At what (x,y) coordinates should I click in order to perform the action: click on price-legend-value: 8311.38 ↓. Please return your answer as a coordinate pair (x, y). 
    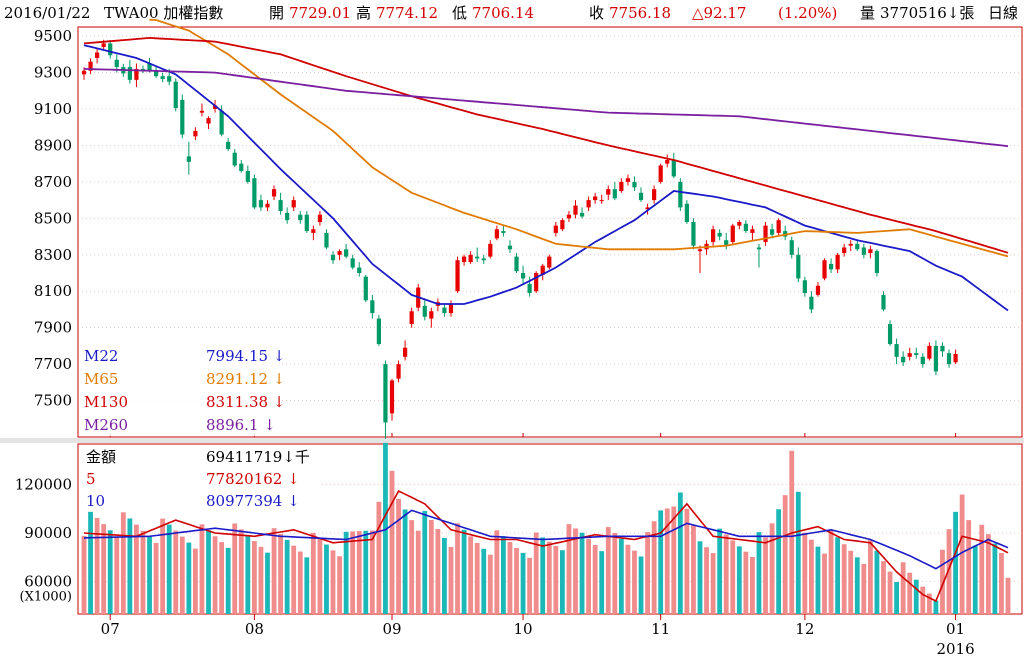
    Looking at the image, I should click on (245, 402).